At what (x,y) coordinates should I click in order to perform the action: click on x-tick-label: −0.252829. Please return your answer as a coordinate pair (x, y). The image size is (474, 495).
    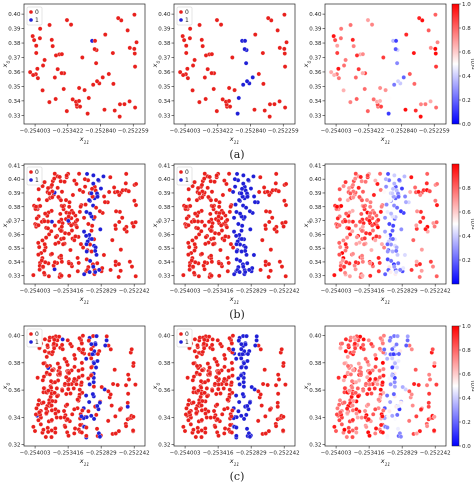
    Looking at the image, I should click on (251, 292).